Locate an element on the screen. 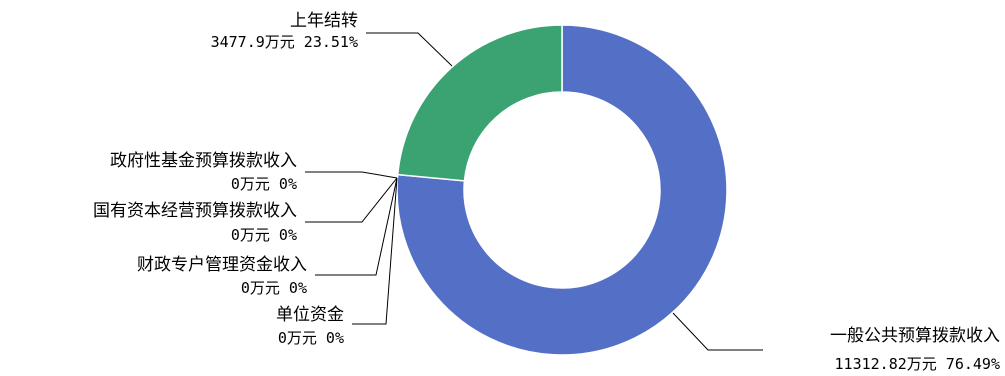  slice-name-label-0: 一般公共预算拨款收入 is located at coordinates (915, 336).